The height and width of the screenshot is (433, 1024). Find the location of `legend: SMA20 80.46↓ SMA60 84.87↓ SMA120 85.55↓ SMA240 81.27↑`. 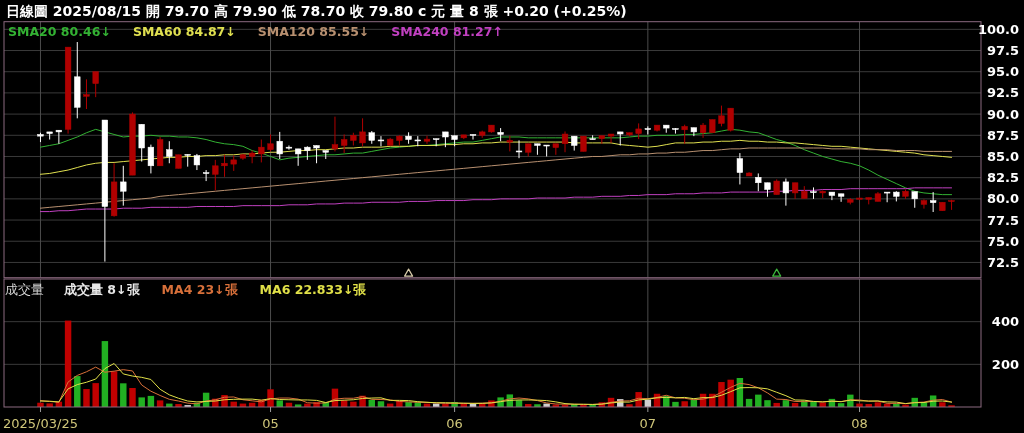

legend: SMA20 80.46↓ SMA60 84.87↓ SMA120 85.55↓ SMA240 81.27↑ is located at coordinates (255, 32).